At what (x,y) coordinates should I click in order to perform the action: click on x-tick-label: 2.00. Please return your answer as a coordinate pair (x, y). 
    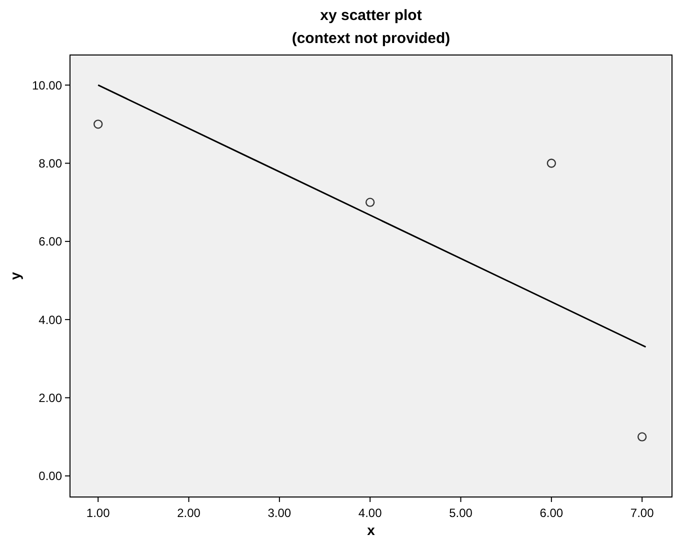
    Looking at the image, I should click on (189, 513).